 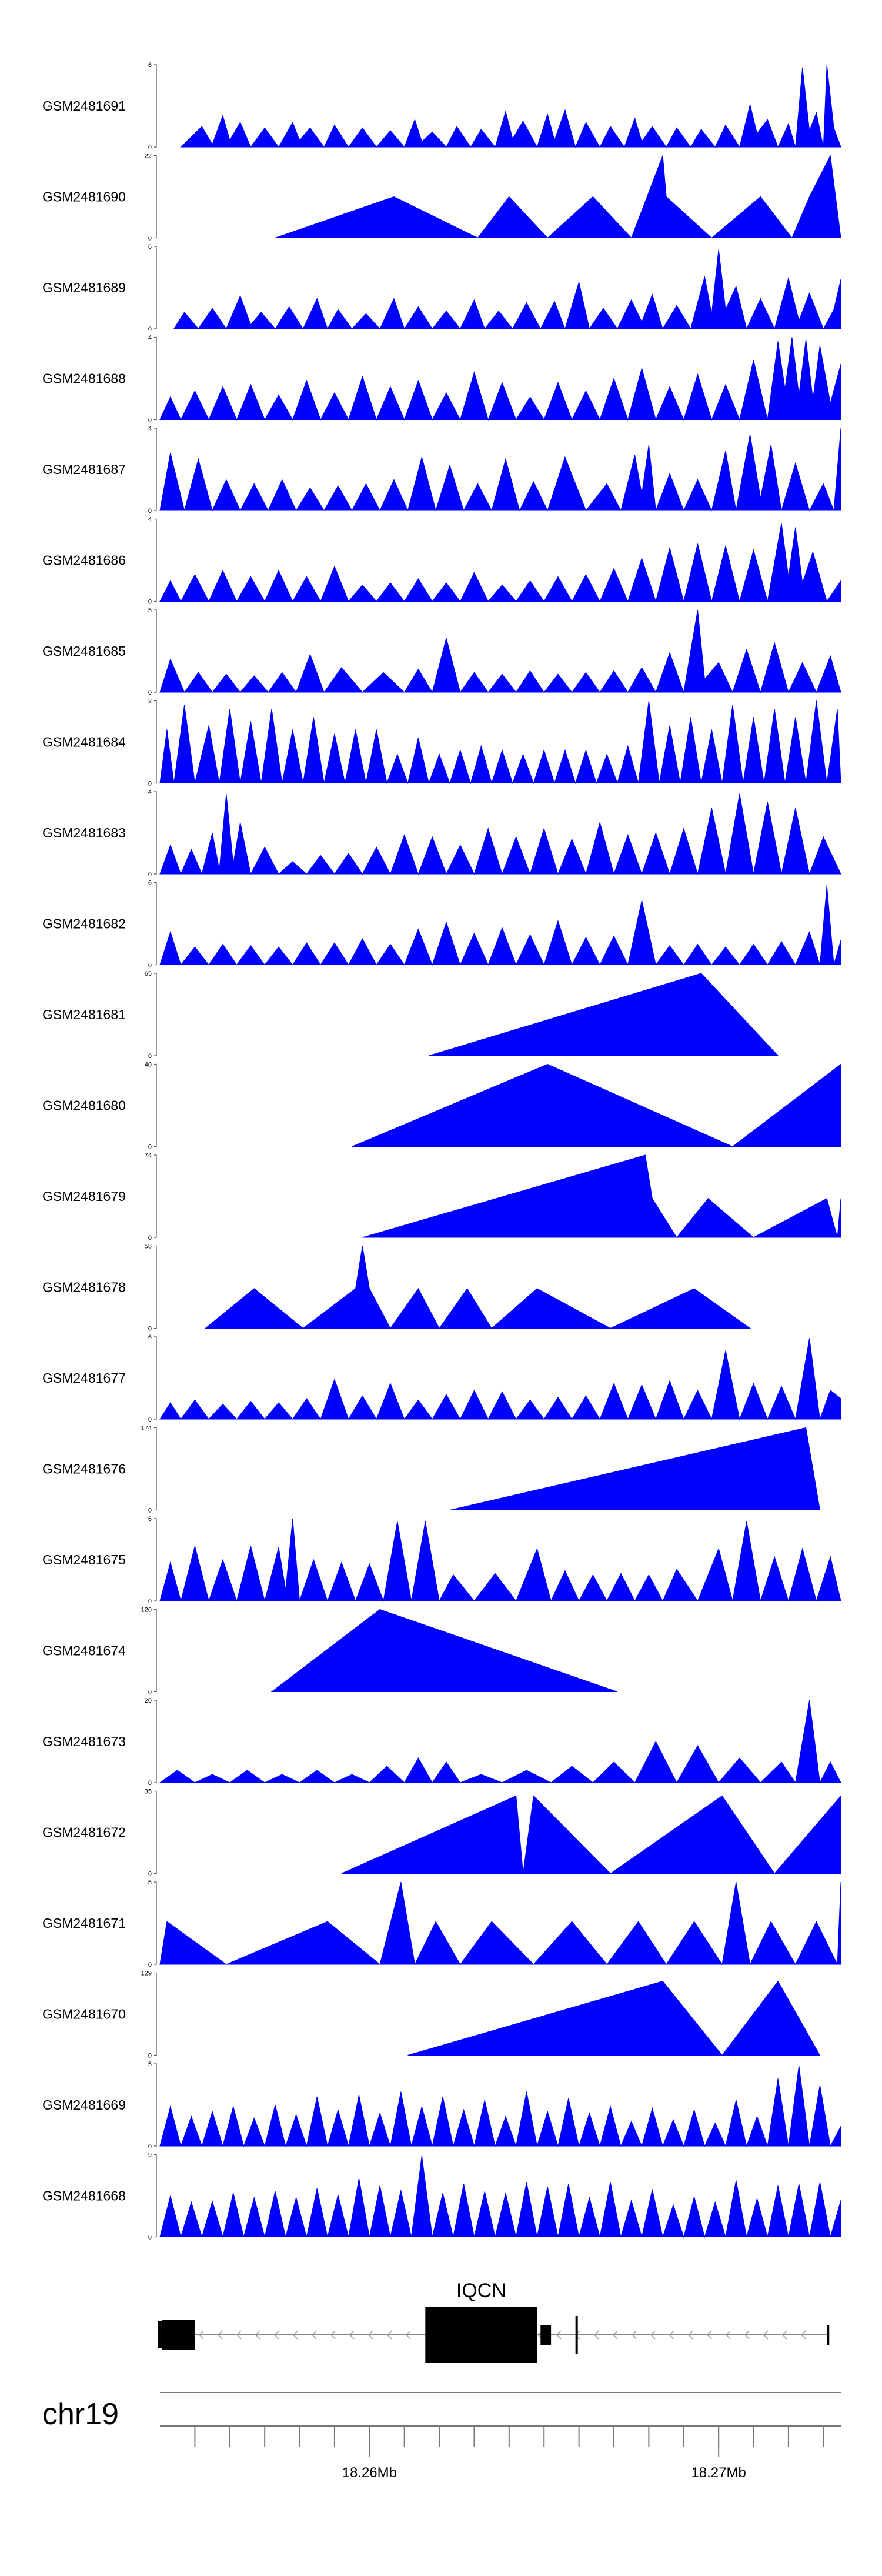 What do you see at coordinates (84, 1287) in the screenshot?
I see `track-label: GSM2481678` at bounding box center [84, 1287].